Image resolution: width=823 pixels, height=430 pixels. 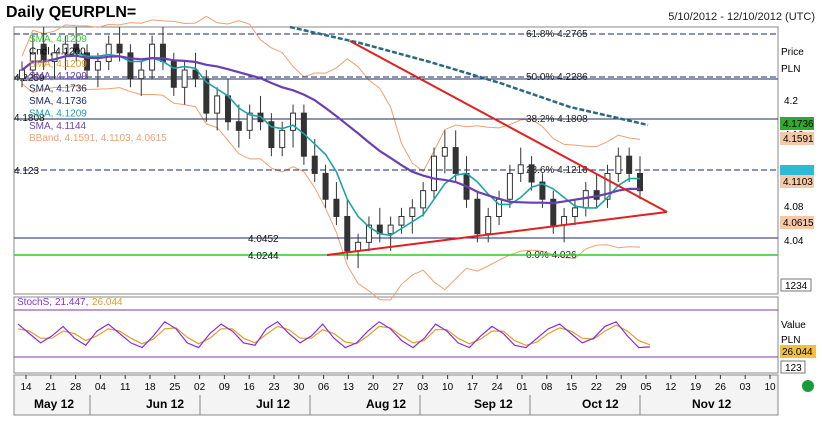 What do you see at coordinates (250, 387) in the screenshot?
I see `date-tick-label: 16` at bounding box center [250, 387].